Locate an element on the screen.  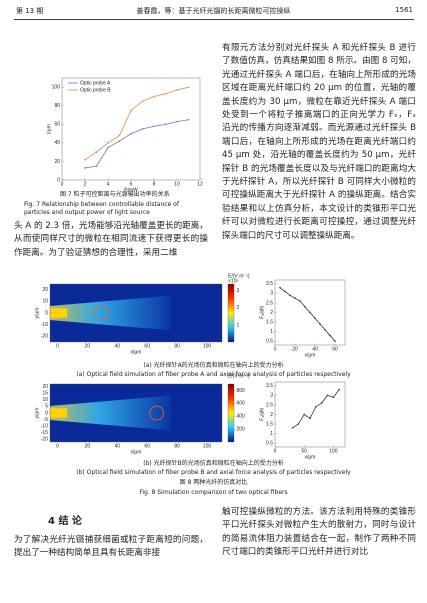
particle is located at coordinates (156, 413).